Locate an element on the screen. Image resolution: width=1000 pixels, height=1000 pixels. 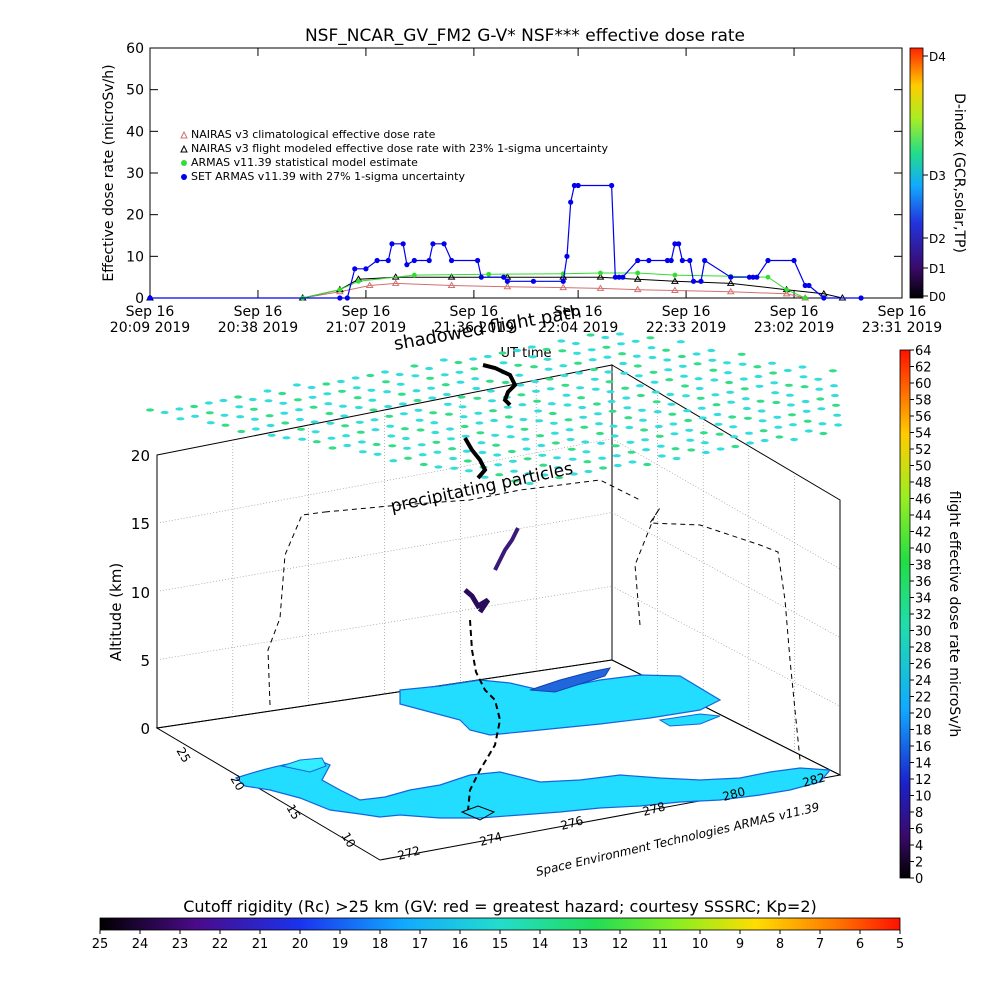
latitude-tick-label: 20 is located at coordinates (238, 783).